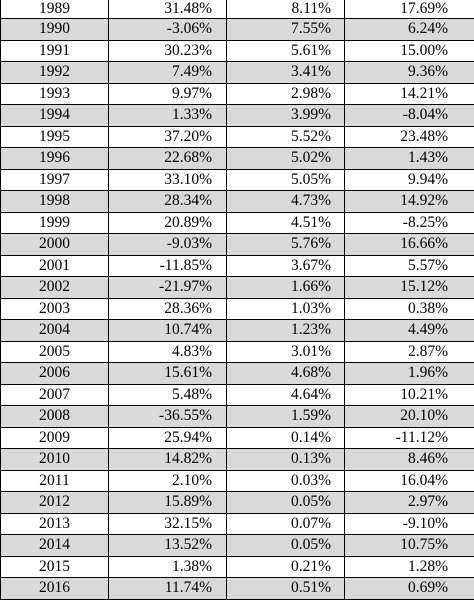 This screenshot has width=474, height=602. What do you see at coordinates (285, 308) in the screenshot?
I see `return-column-2-cell: 1.03%` at bounding box center [285, 308].